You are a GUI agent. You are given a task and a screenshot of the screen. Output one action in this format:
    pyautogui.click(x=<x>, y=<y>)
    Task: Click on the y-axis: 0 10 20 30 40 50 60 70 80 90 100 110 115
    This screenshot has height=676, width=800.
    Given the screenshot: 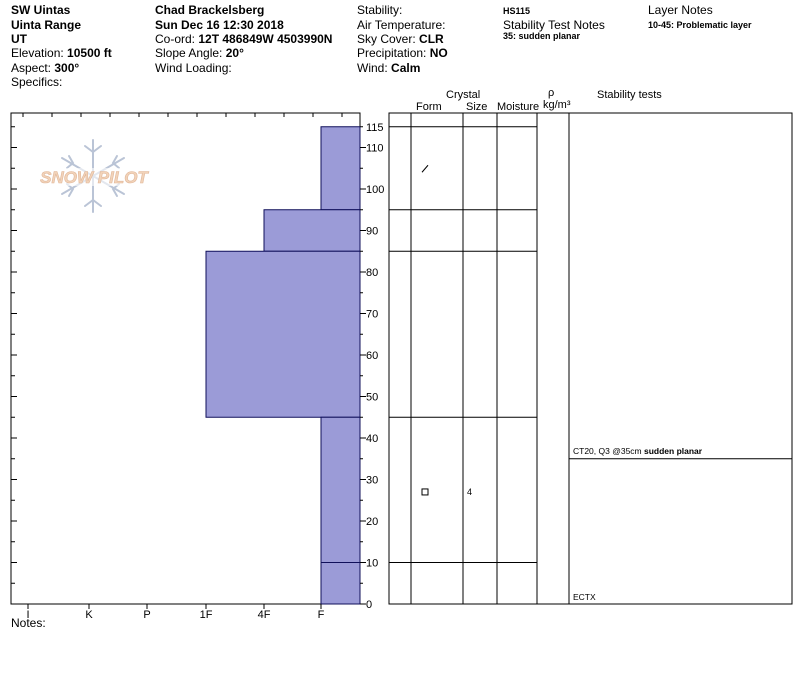 What is the action you would take?
    pyautogui.click(x=372, y=366)
    